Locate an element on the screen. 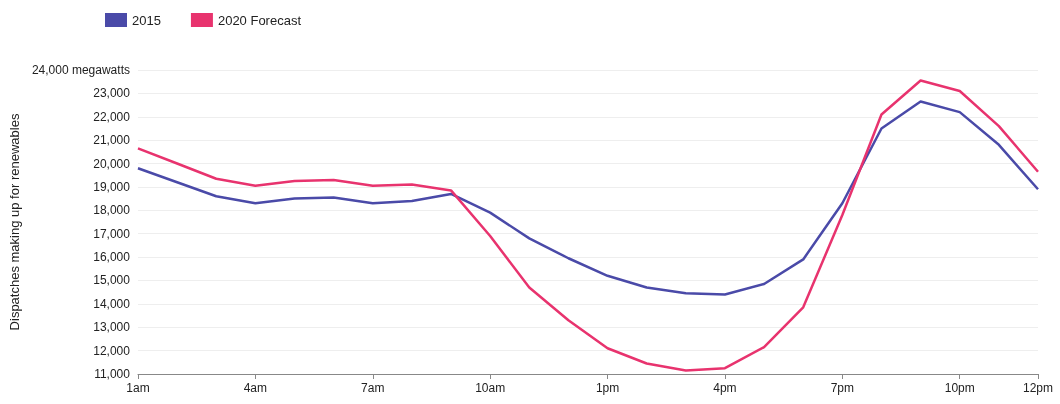  x-tick-label: 1am is located at coordinates (138, 388).